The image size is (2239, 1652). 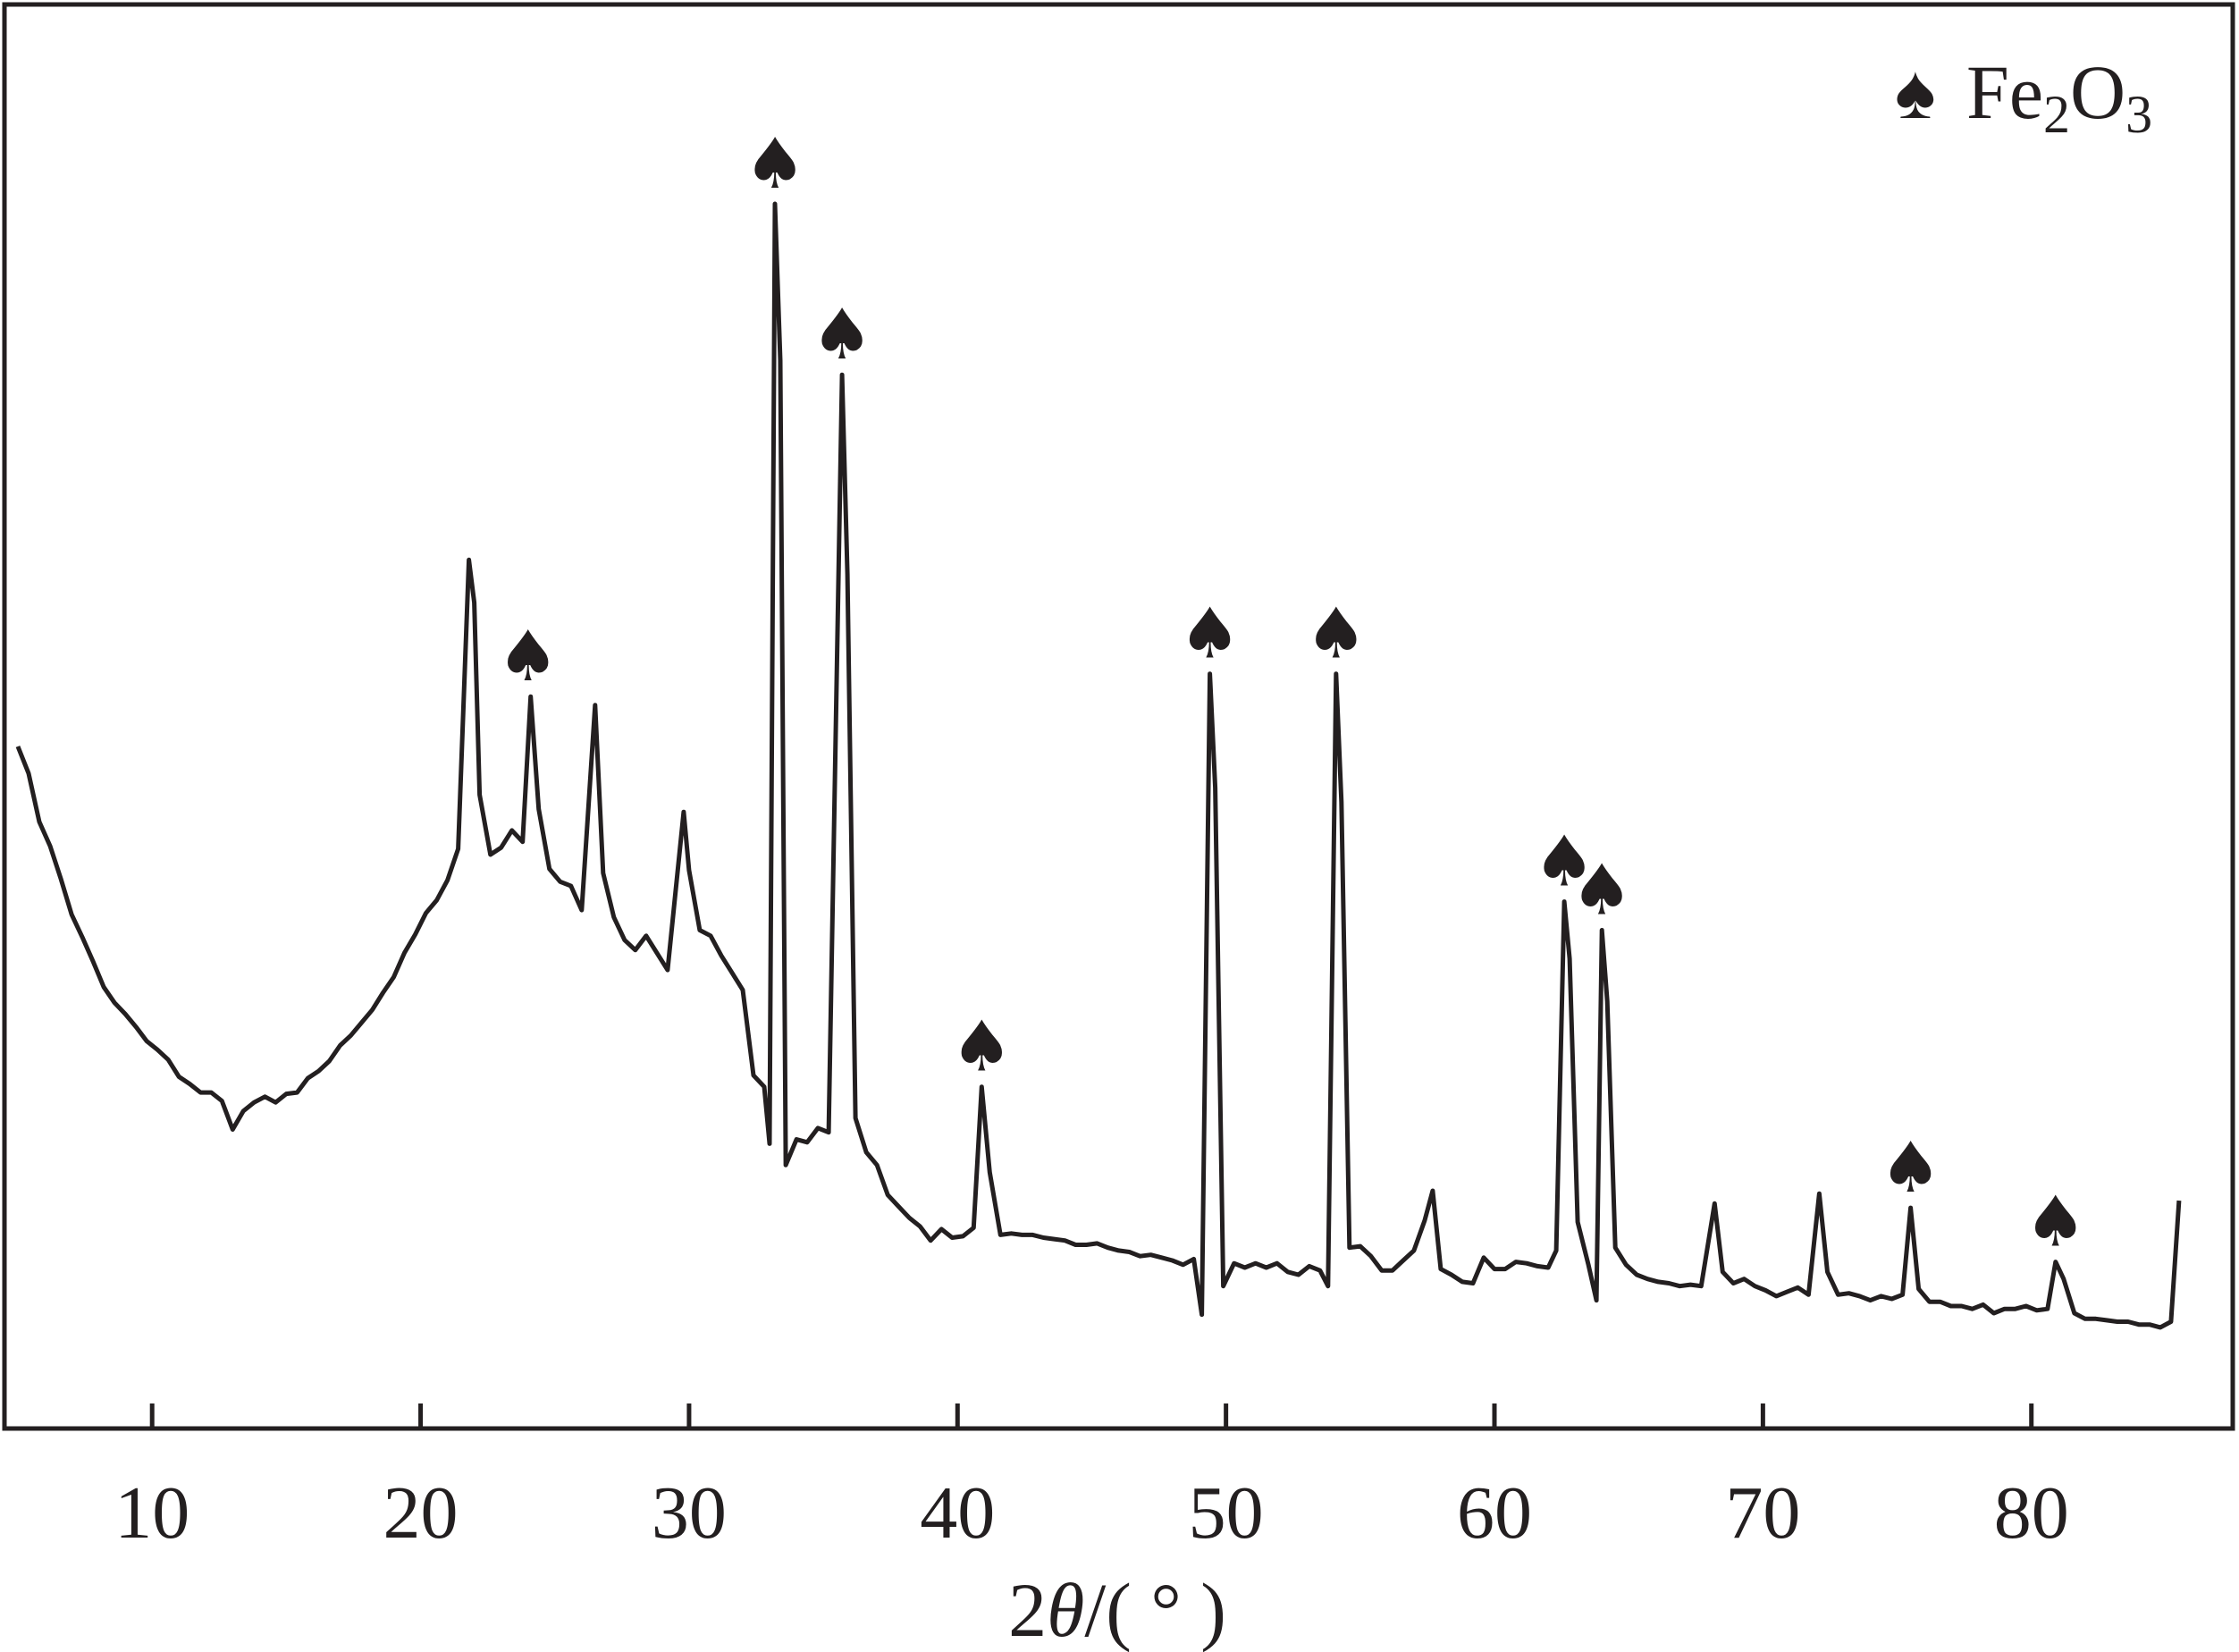 I want to click on peak-marker-7: ♠, so click(x=1564, y=862).